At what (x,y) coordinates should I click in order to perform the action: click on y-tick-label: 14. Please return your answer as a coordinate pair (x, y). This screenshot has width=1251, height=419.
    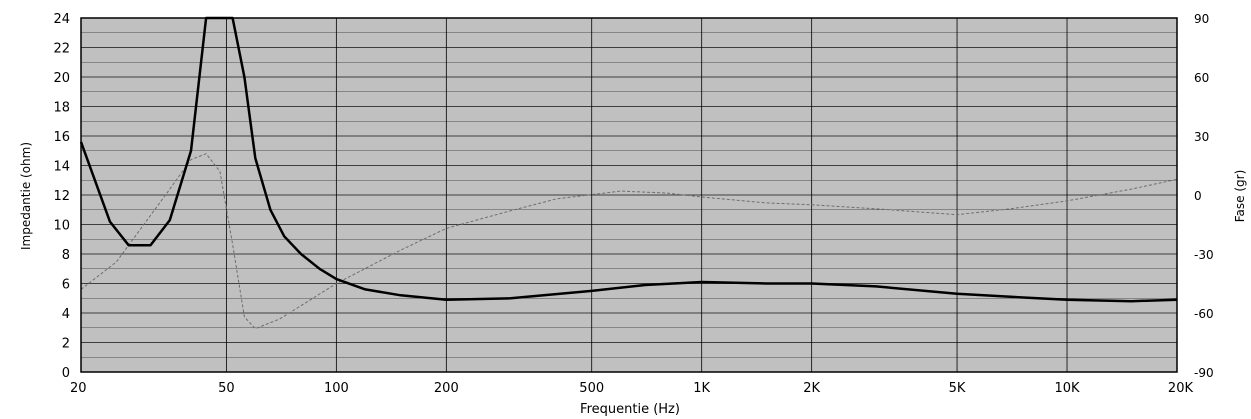
    Looking at the image, I should click on (61, 167).